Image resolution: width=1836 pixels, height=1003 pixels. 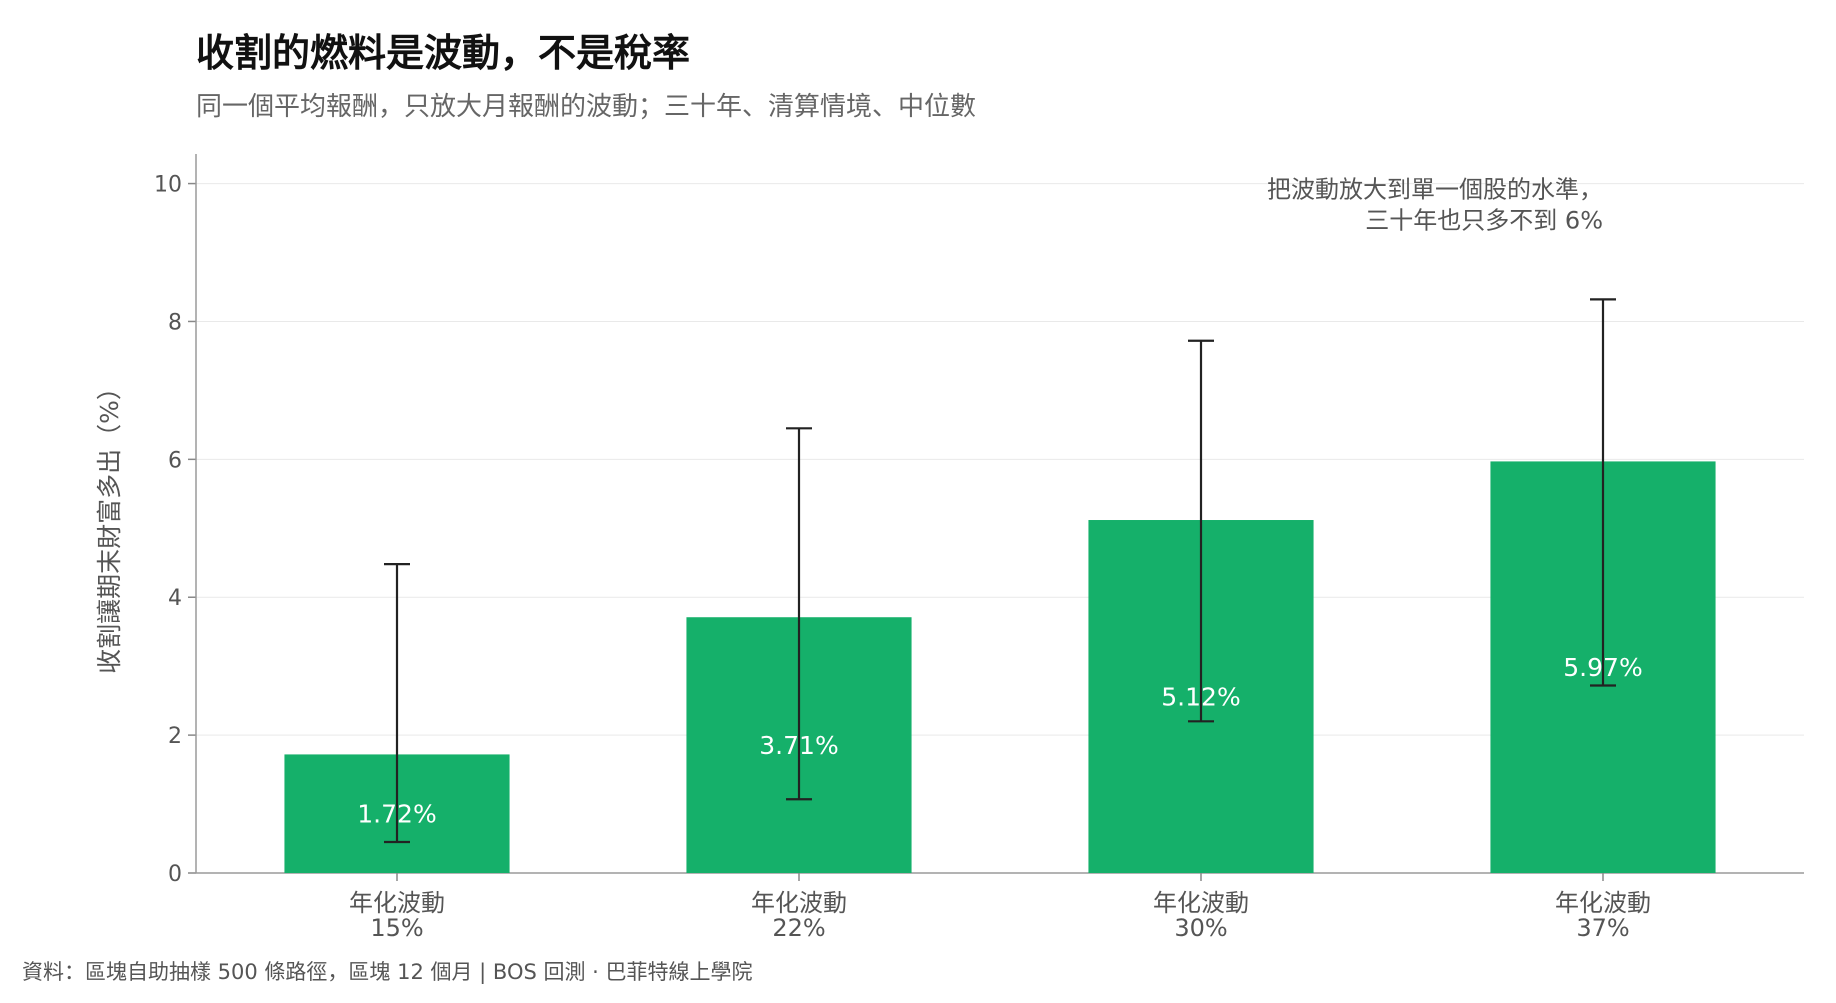 I want to click on chart-title: 收割的燃料是波動，不是稅率, so click(x=443, y=53).